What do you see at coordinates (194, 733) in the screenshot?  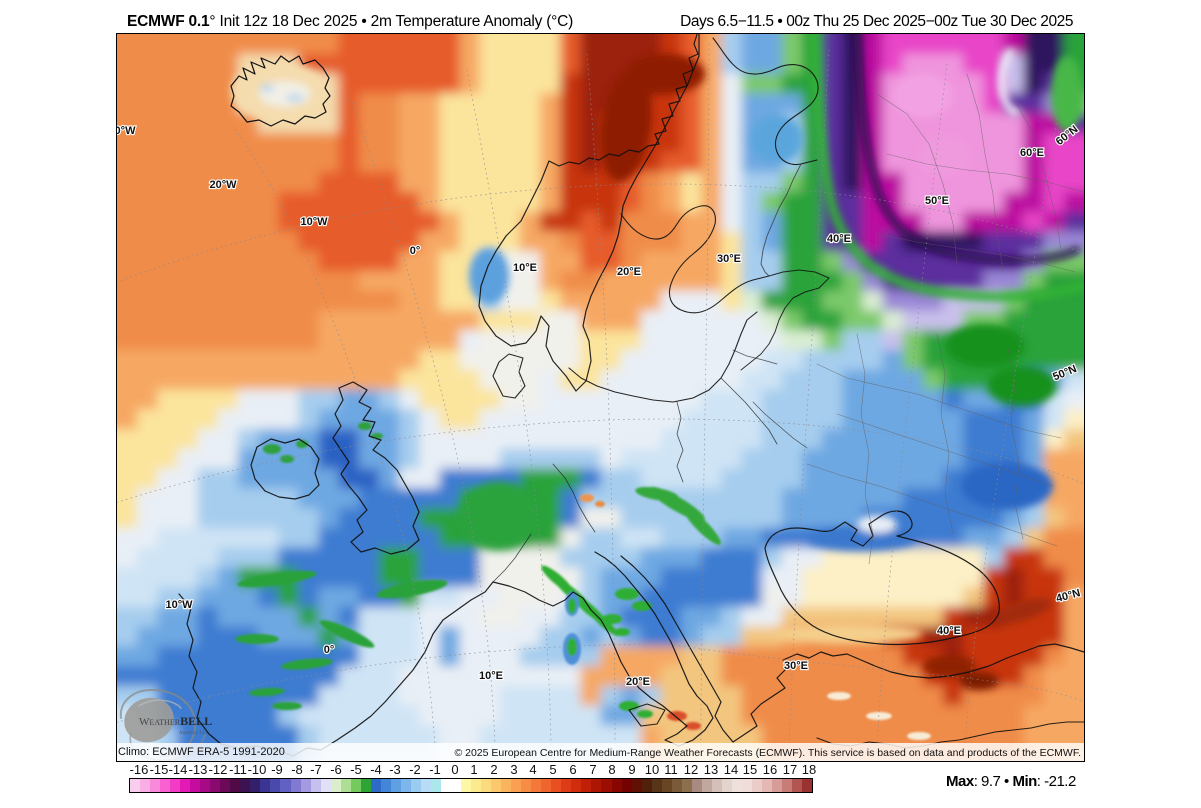 I see `svg-text: Analytics LLC` at bounding box center [194, 733].